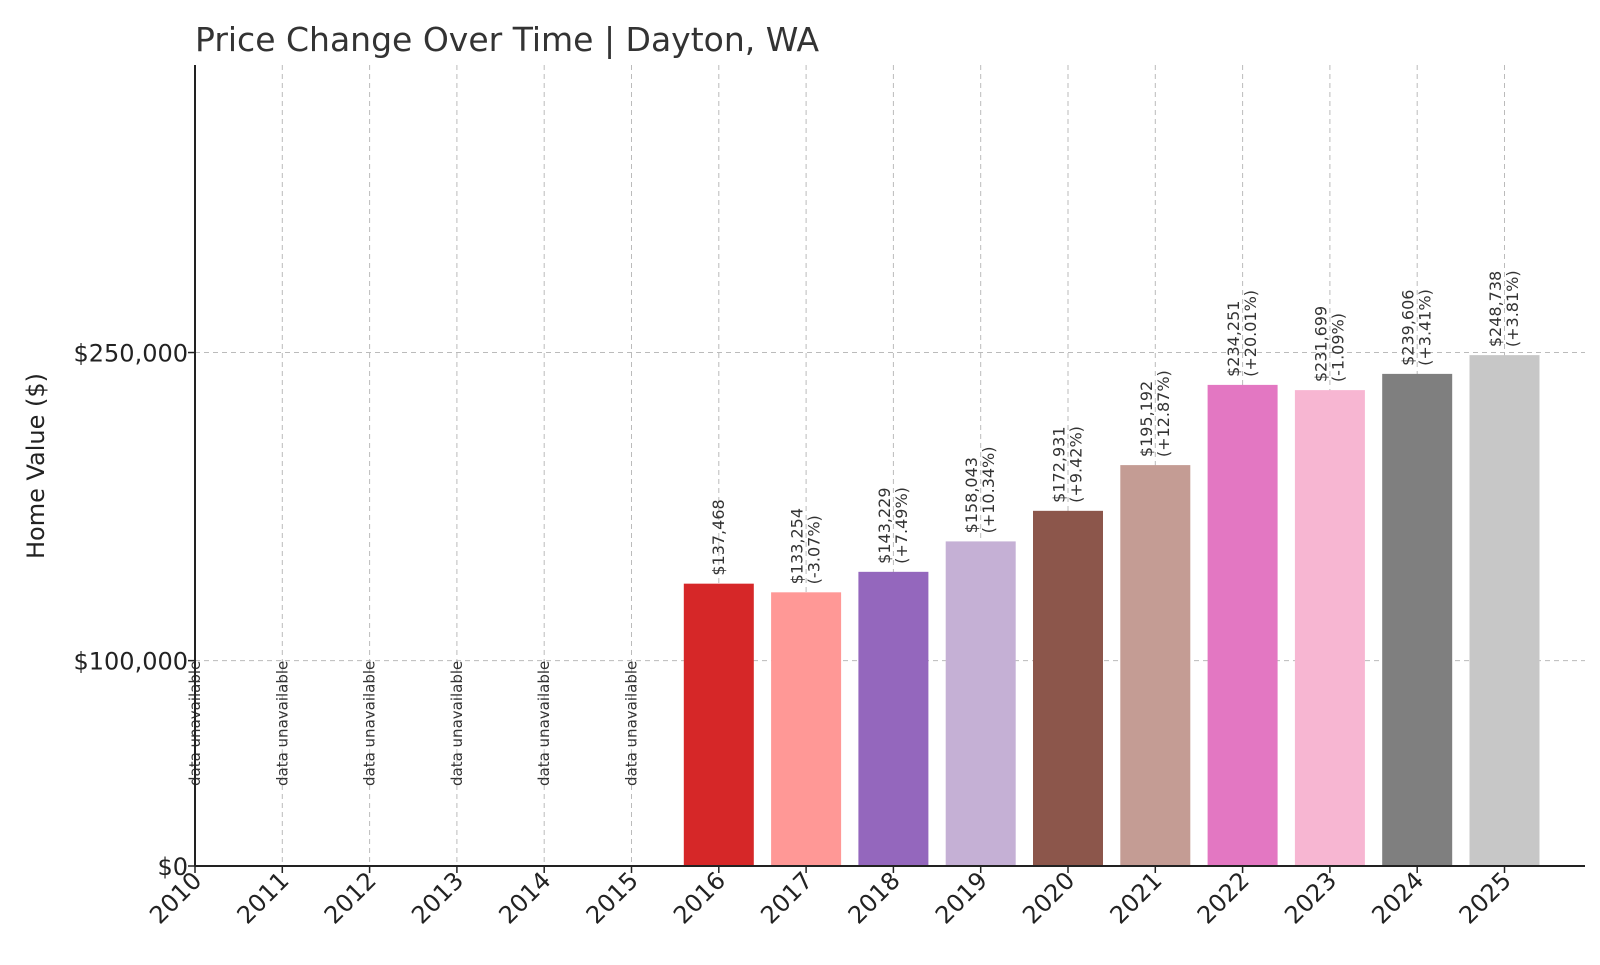 This screenshot has width=1600, height=965. I want to click on x-tick-label: 2023, so click(1310, 897).